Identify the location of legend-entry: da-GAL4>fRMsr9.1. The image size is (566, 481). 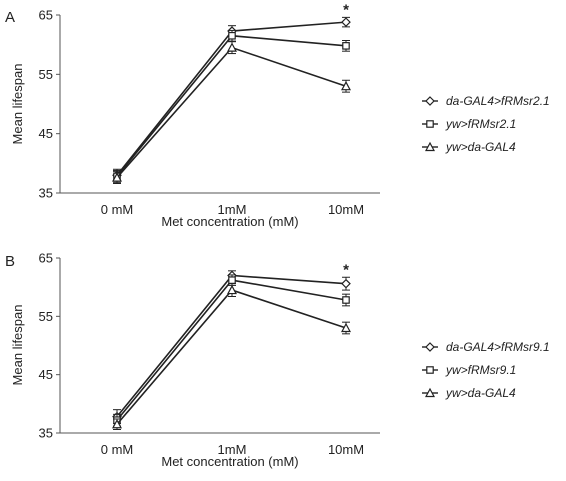
(498, 347).